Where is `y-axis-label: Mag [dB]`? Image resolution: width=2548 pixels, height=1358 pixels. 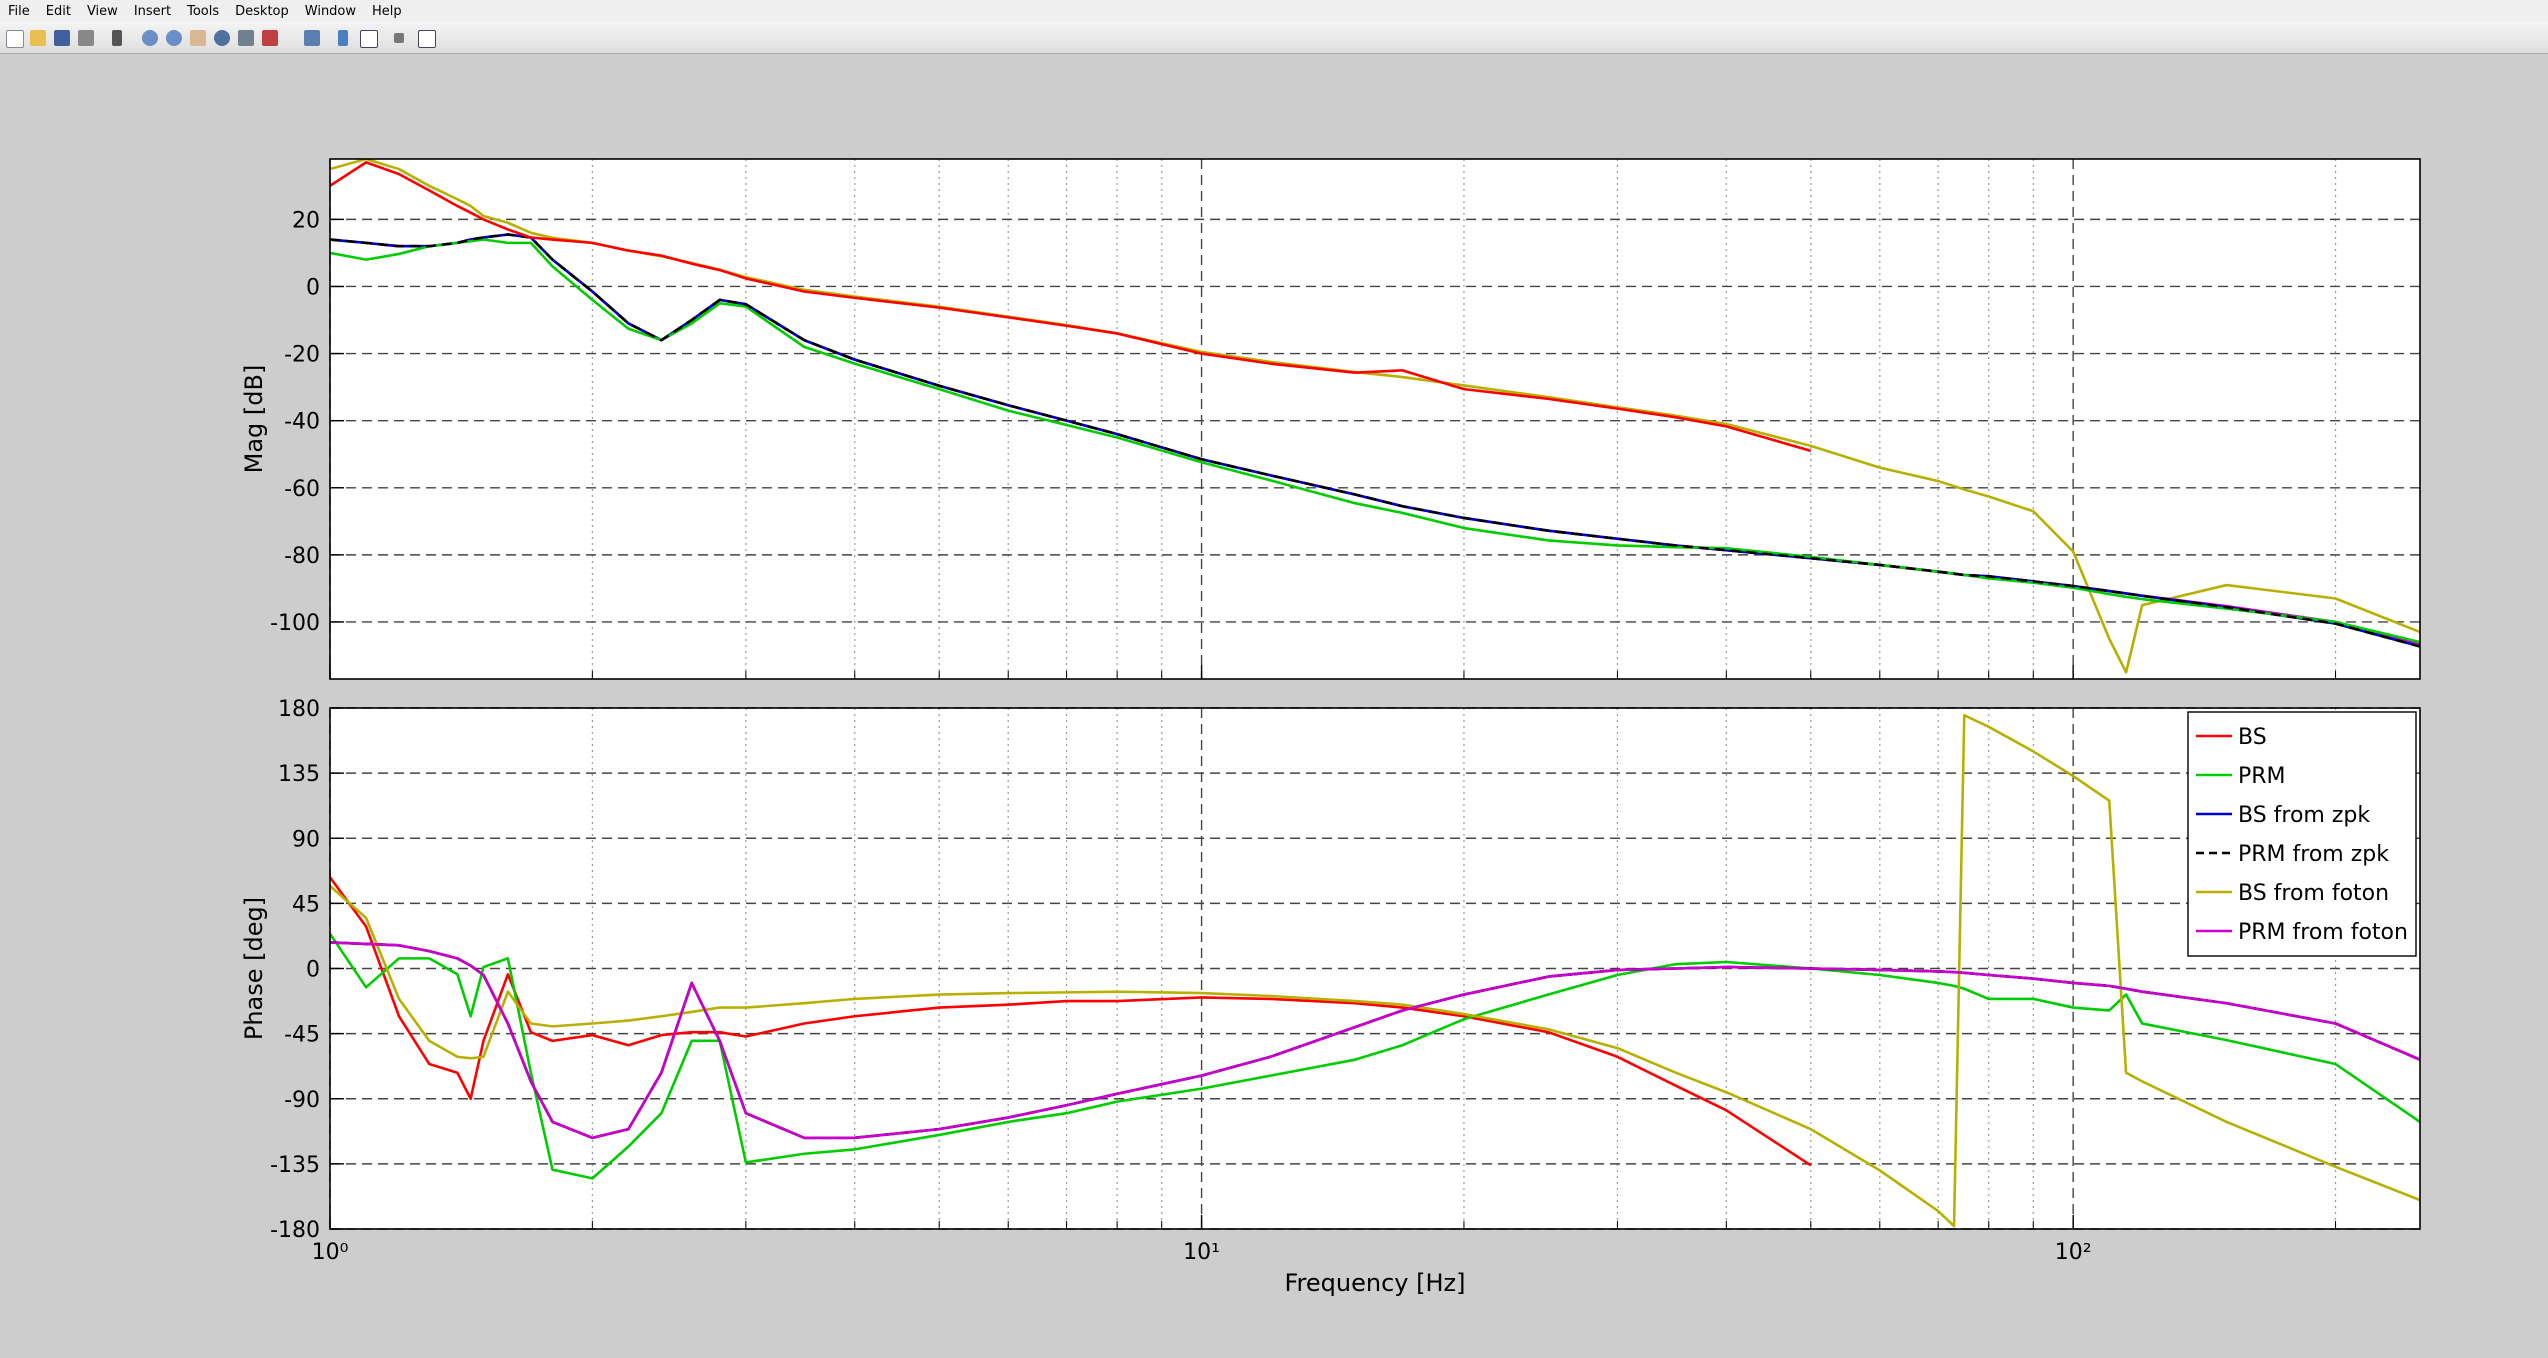
y-axis-label: Mag [dB] is located at coordinates (254, 419).